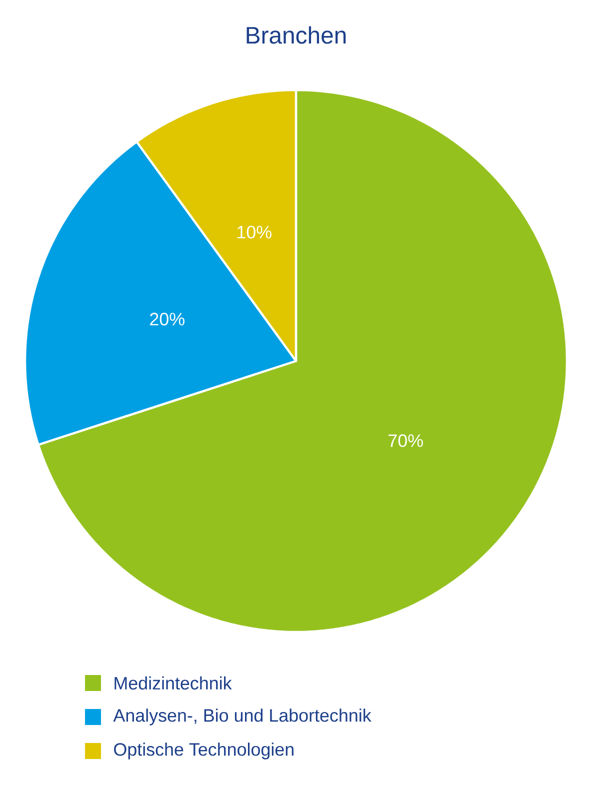  What do you see at coordinates (405, 440) in the screenshot?
I see `data-label: 70%` at bounding box center [405, 440].